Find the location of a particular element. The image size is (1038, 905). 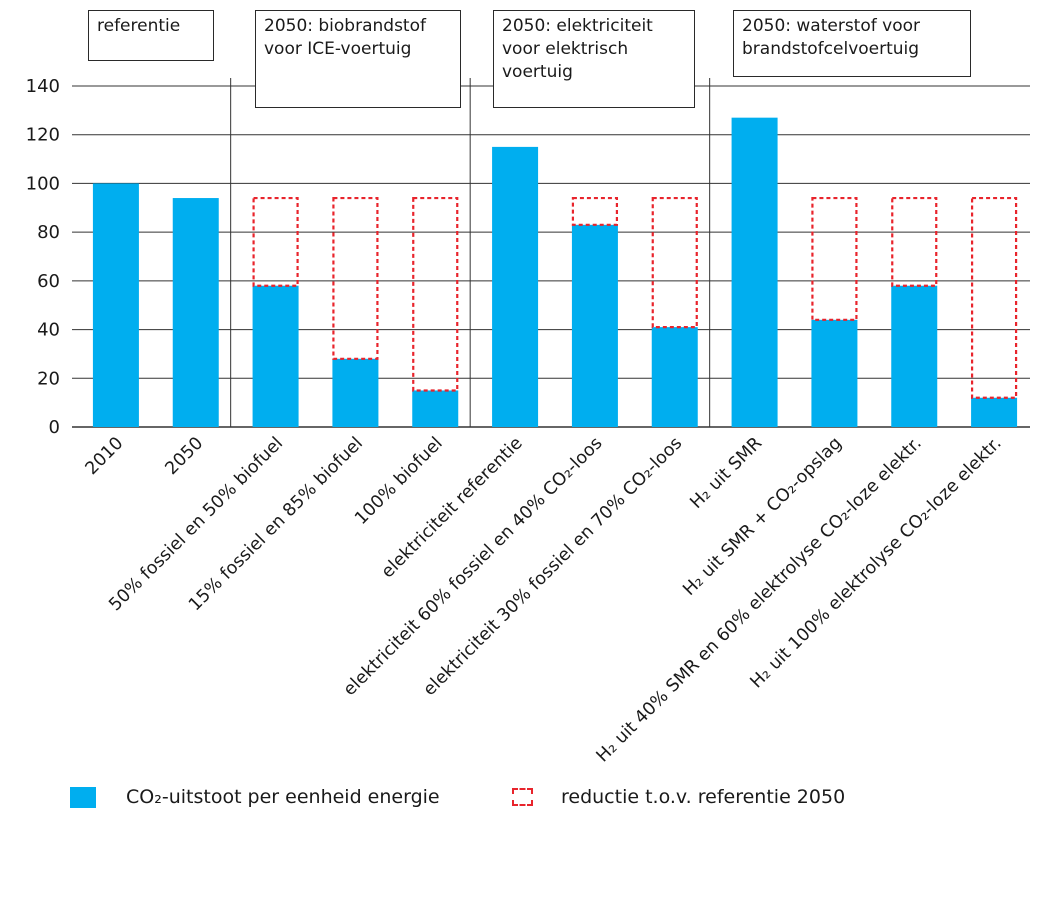

legend-label-reduction: reductie t.o.v. referentie 2050 is located at coordinates (703, 797).